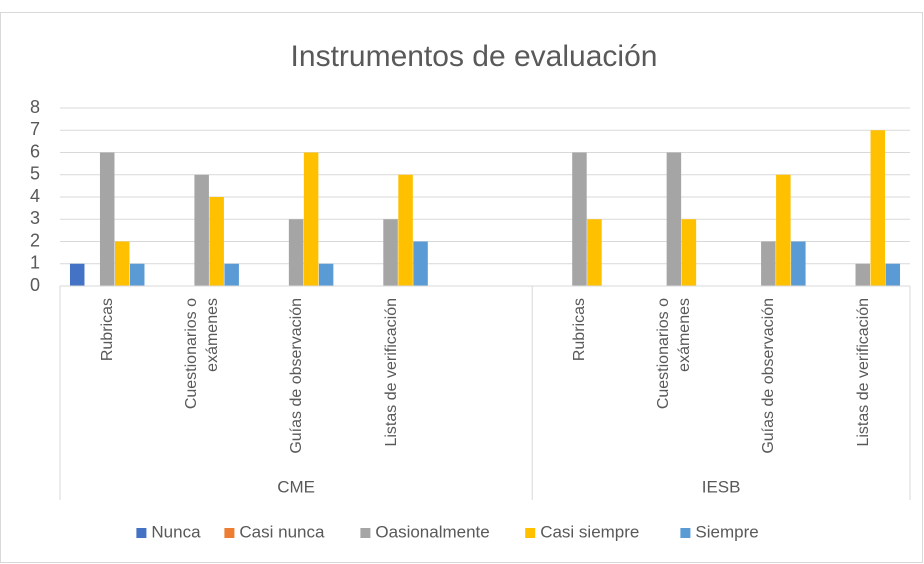 Image resolution: width=924 pixels, height=564 pixels. What do you see at coordinates (726, 531) in the screenshot?
I see `legend-label: Siempre` at bounding box center [726, 531].